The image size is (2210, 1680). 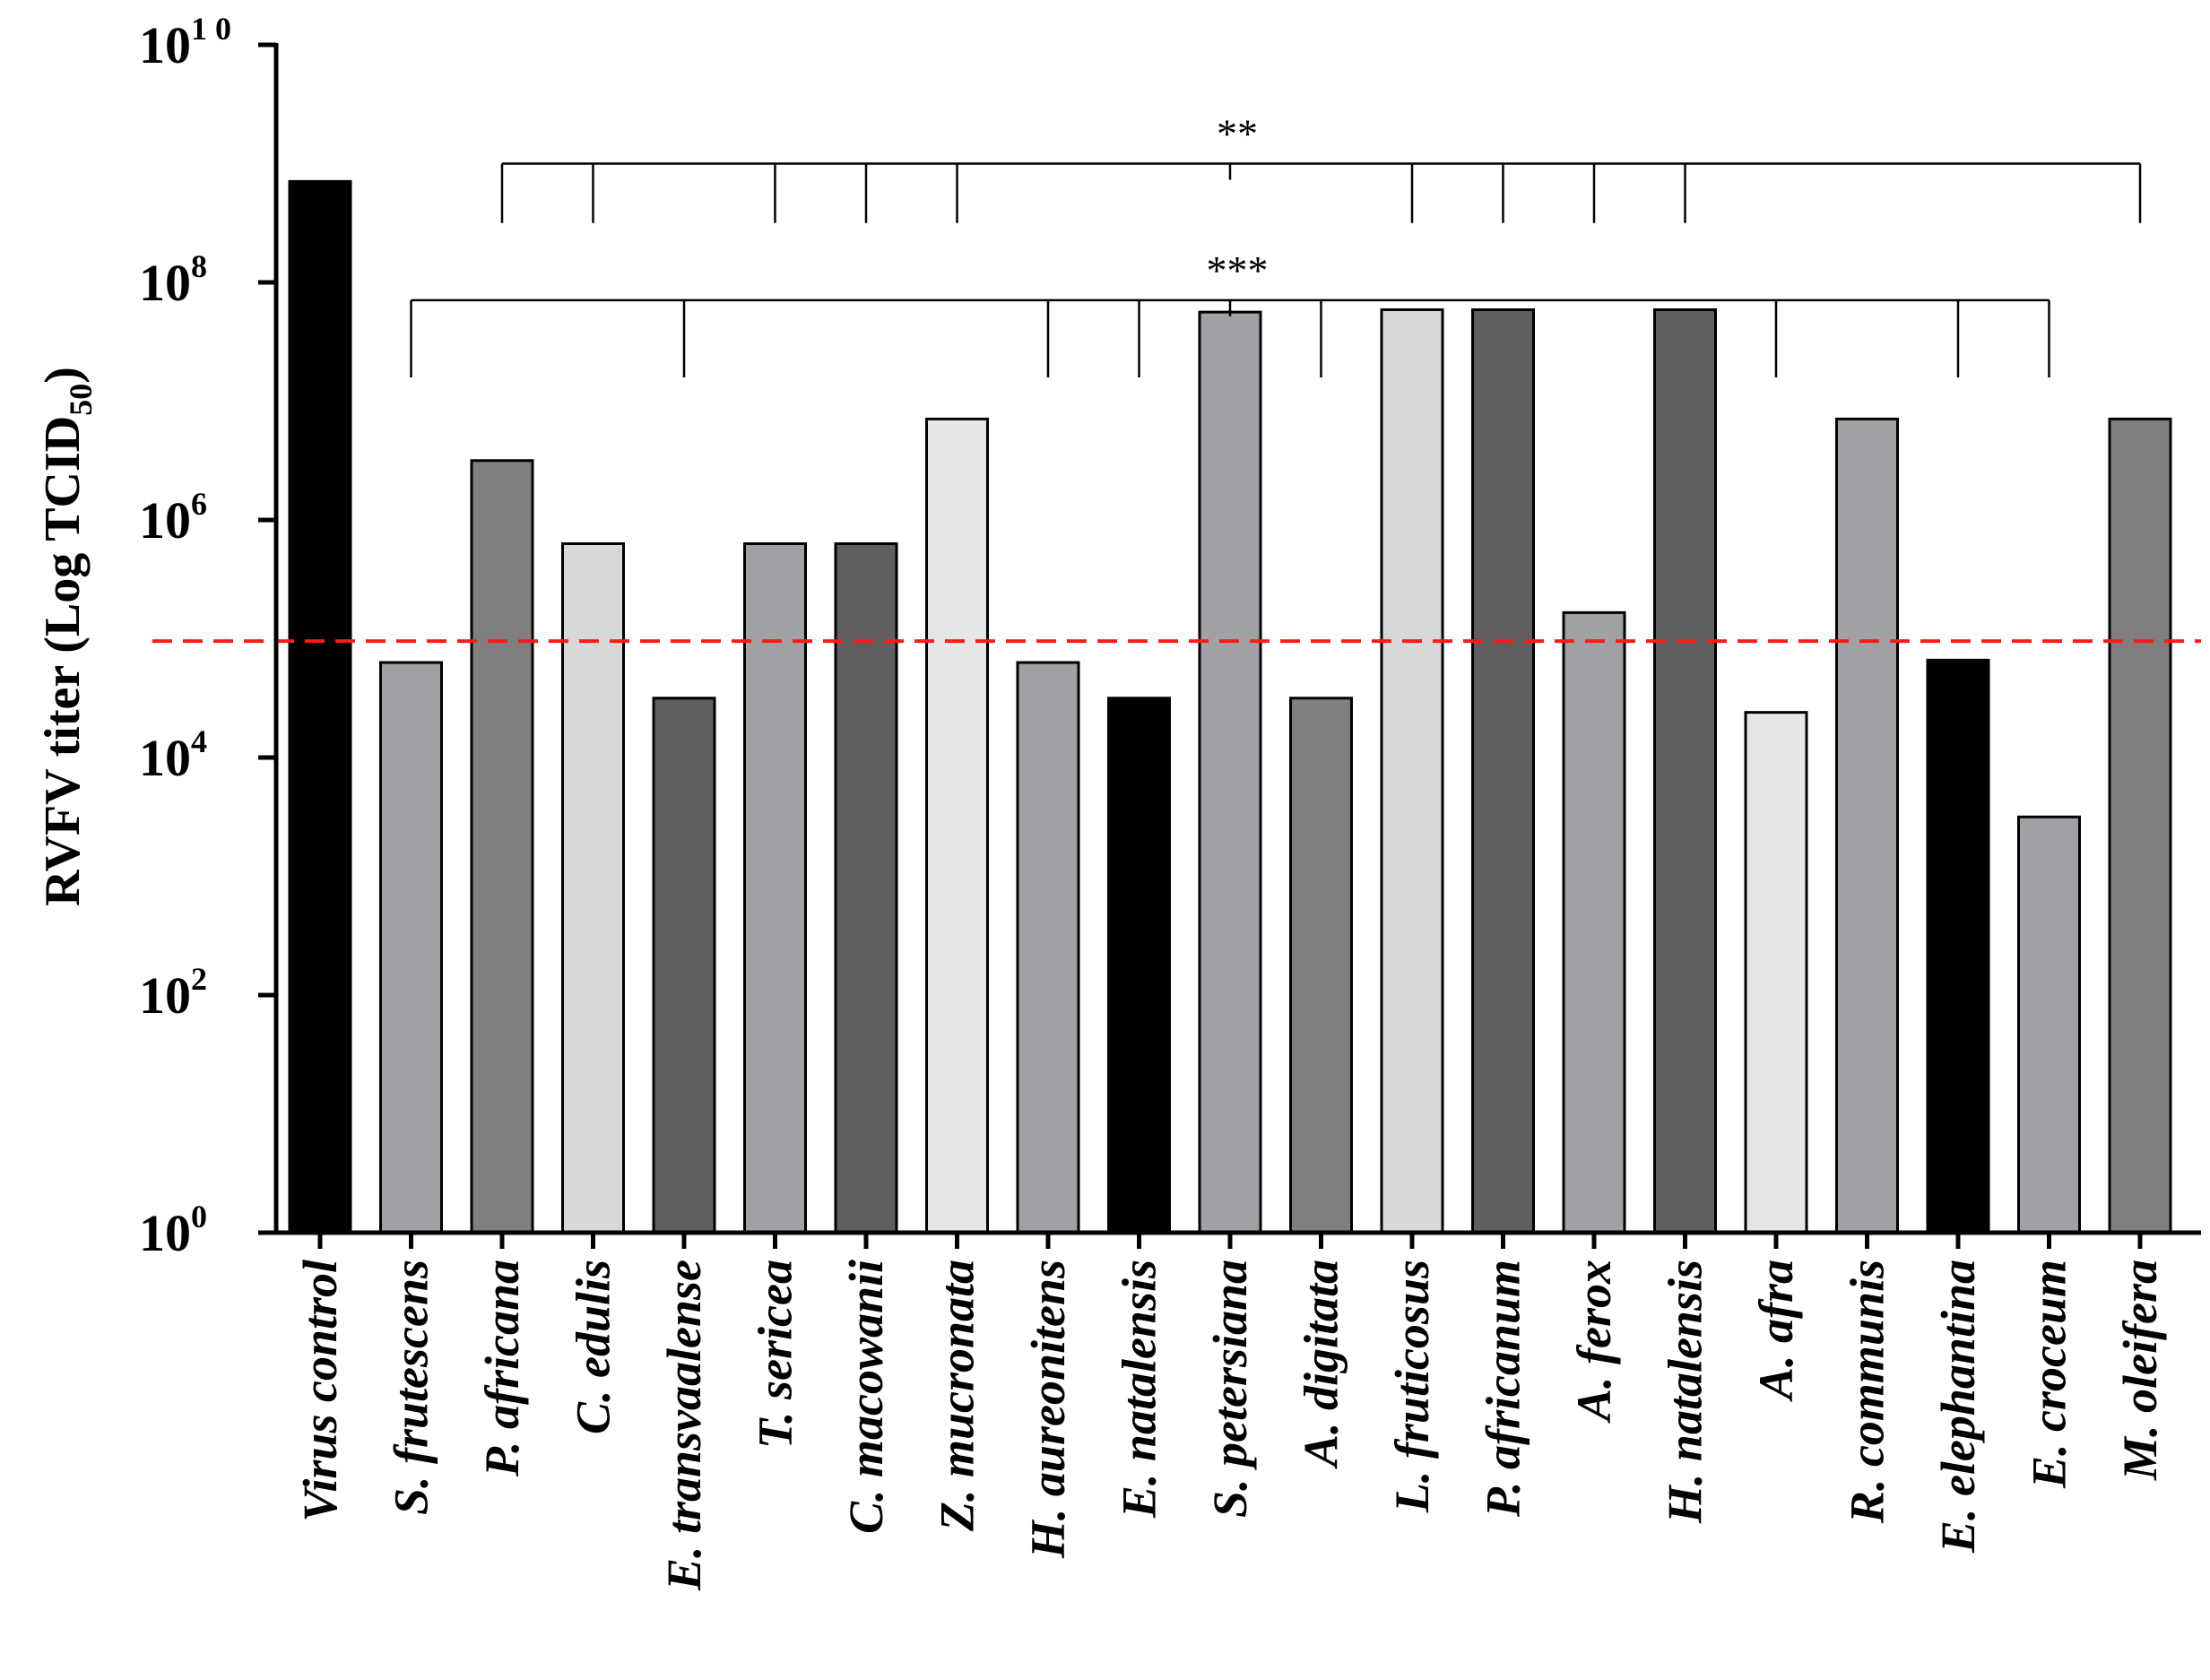 I want to click on x-tick-label: S. frutescens, so click(x=411, y=1387).